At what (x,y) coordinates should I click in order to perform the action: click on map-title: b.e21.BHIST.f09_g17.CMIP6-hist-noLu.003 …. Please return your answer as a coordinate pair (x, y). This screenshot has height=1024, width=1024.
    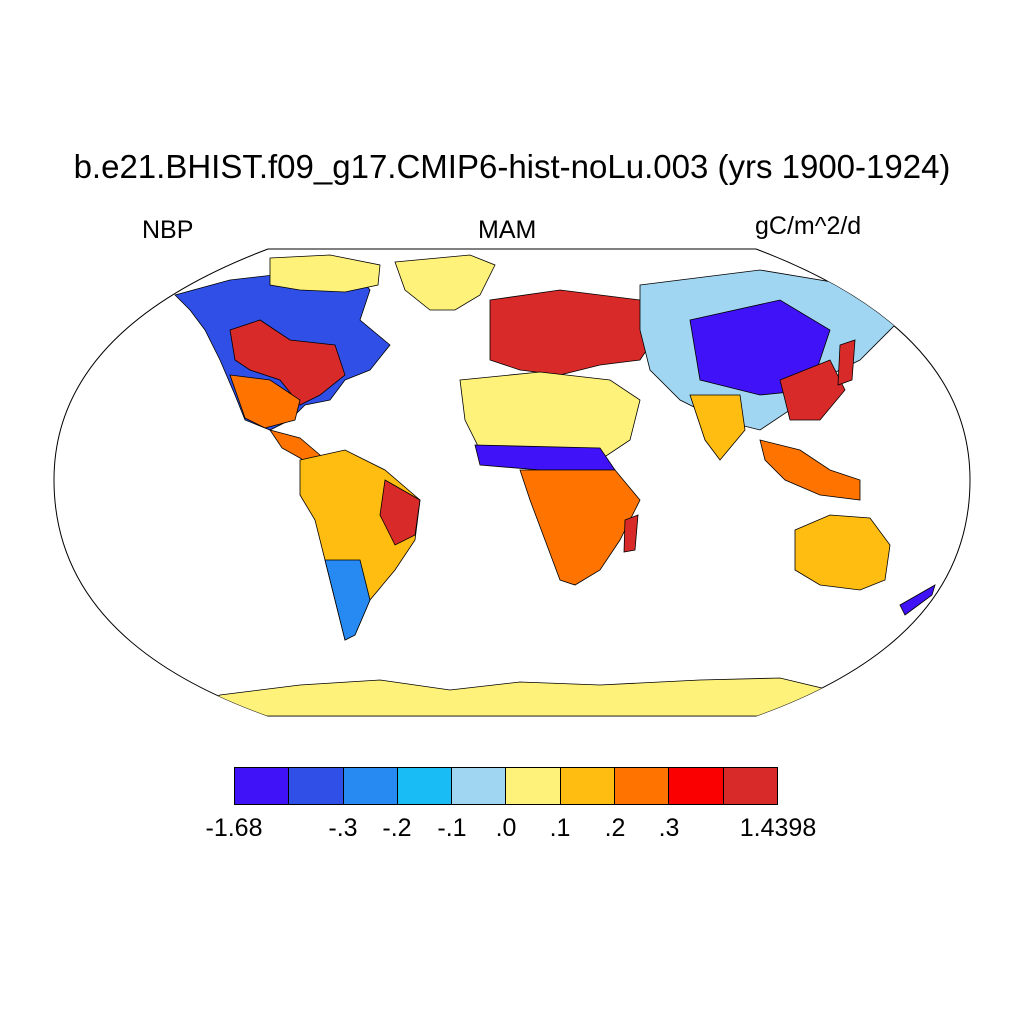
    Looking at the image, I should click on (512, 166).